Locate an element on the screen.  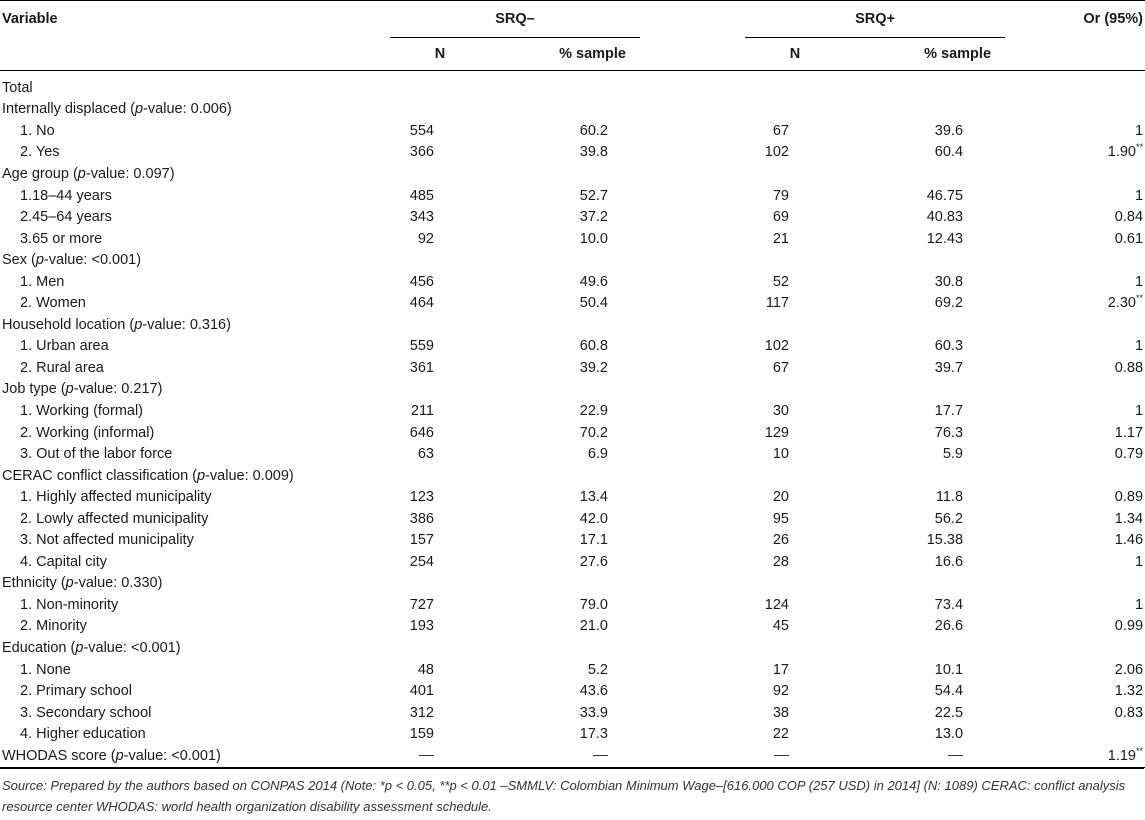
cell-n-srq-positive: 28 is located at coordinates (780, 561).